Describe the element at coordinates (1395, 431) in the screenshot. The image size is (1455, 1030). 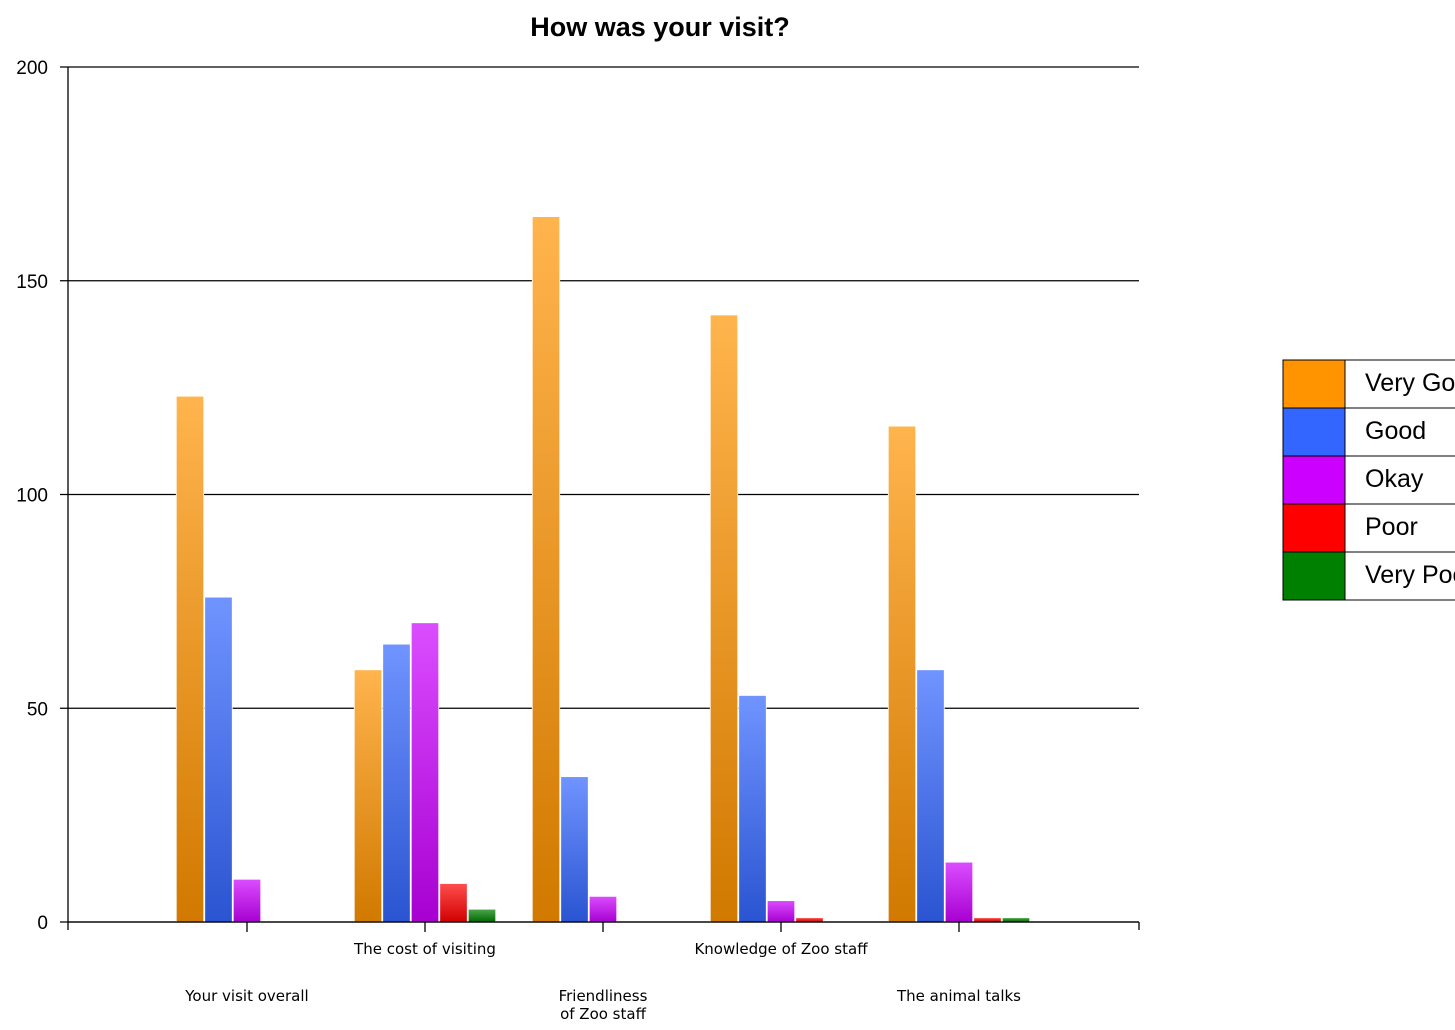
I see `legend-label: Good` at that location.